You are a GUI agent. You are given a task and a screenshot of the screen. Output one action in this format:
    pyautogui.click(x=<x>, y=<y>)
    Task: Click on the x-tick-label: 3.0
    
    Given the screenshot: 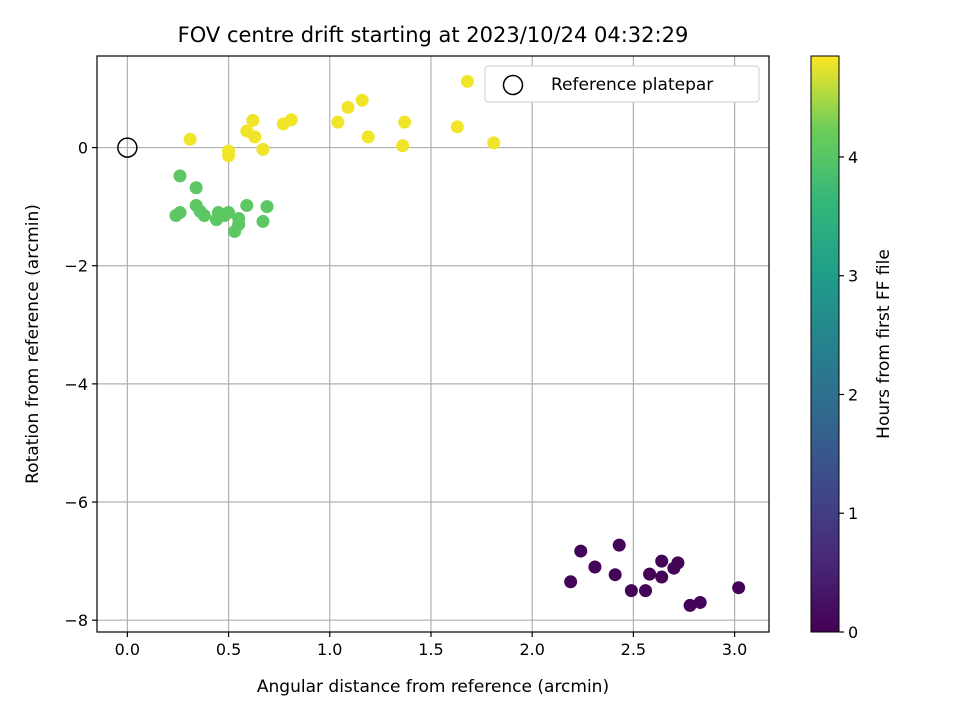 What is the action you would take?
    pyautogui.click(x=734, y=649)
    